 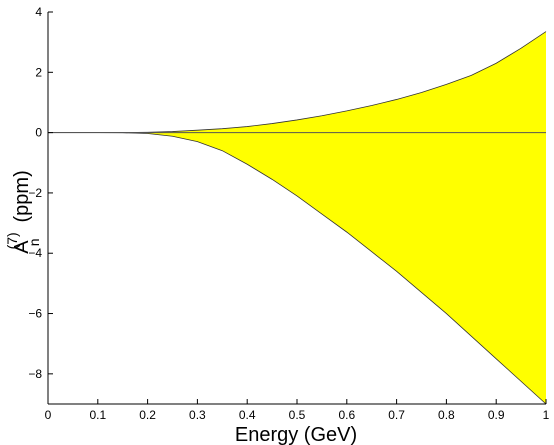 I want to click on y-tick-label: −8, so click(x=35, y=374).